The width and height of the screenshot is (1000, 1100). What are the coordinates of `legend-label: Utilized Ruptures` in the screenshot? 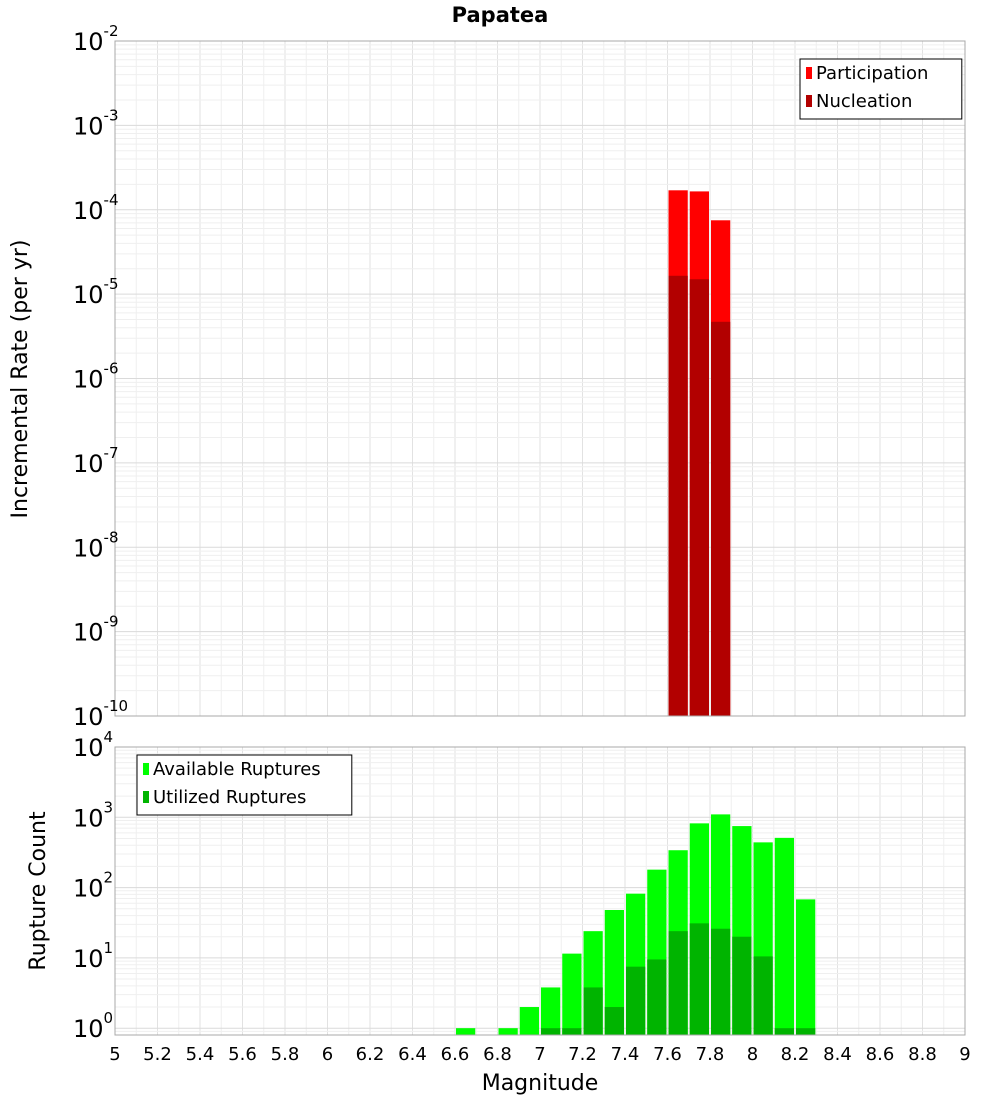 It's located at (229, 797).